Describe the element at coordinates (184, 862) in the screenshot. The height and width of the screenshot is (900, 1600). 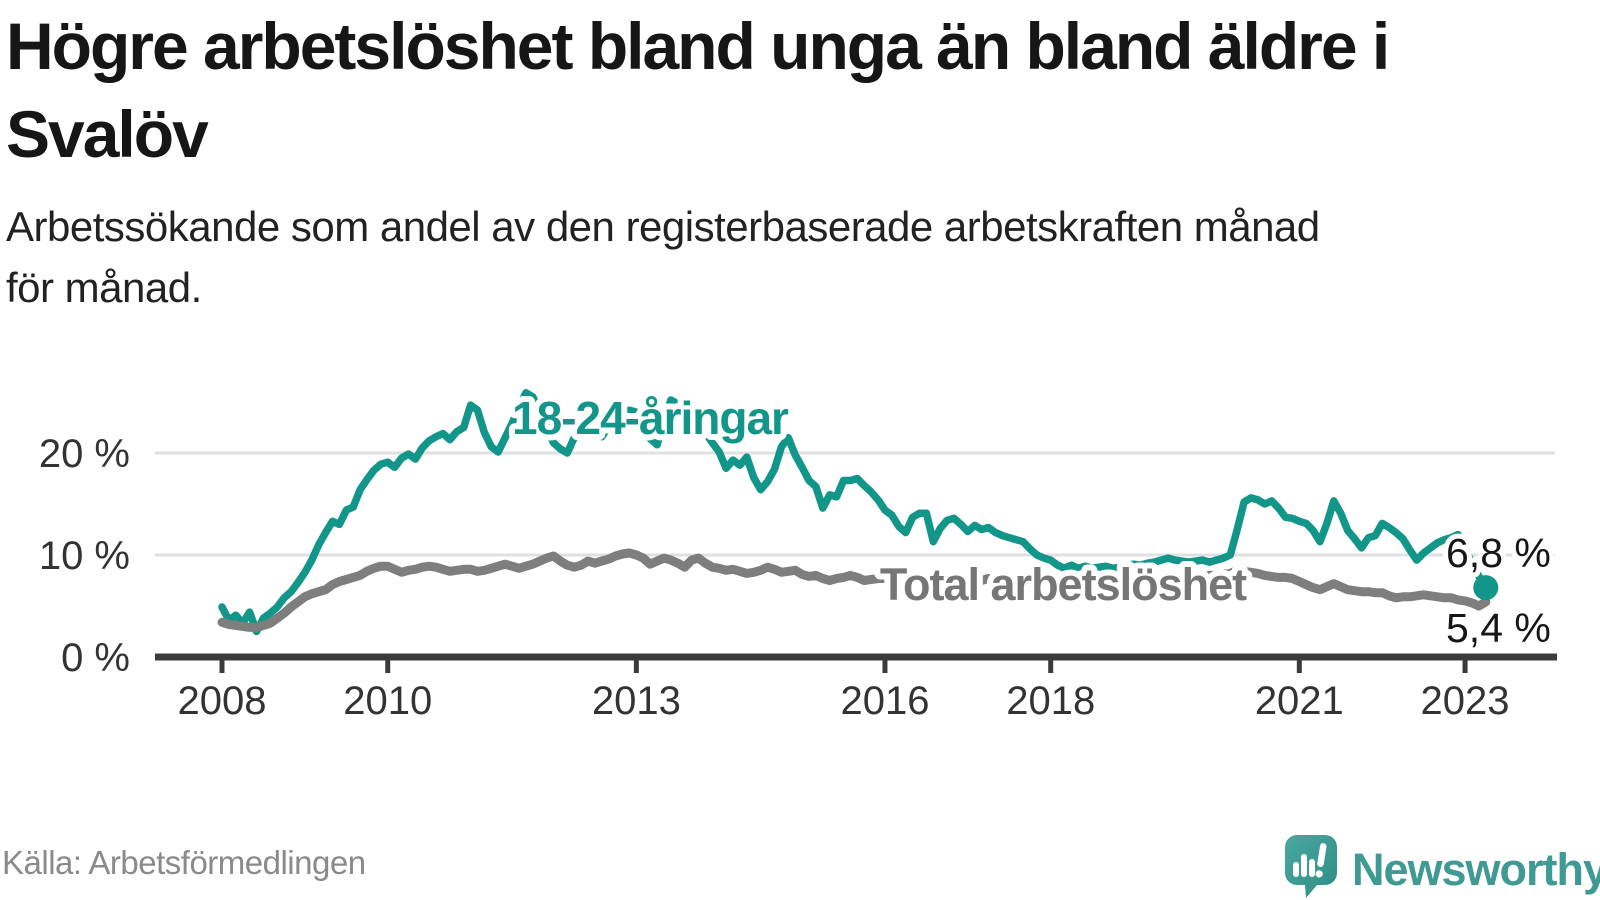
I see `source-note: Källa: Arbetsförmedlingen` at that location.